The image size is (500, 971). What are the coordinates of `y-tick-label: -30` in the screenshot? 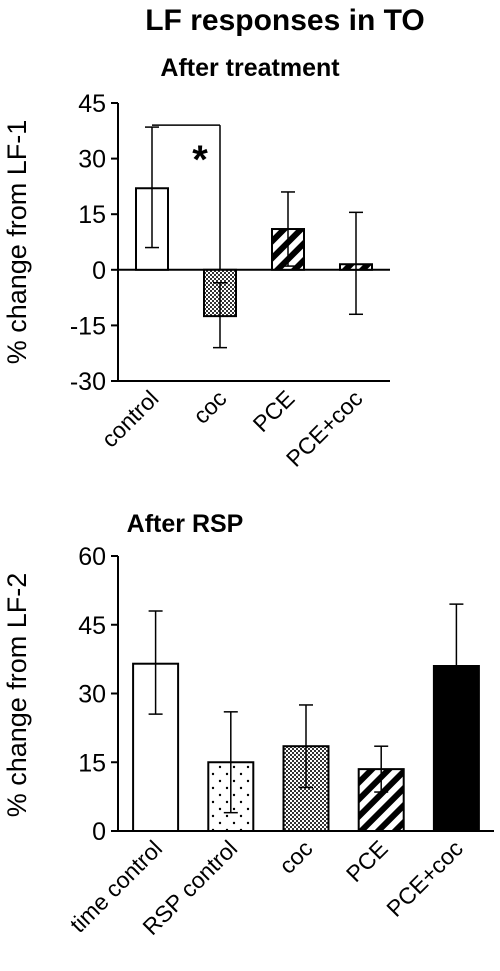 It's located at (88, 382).